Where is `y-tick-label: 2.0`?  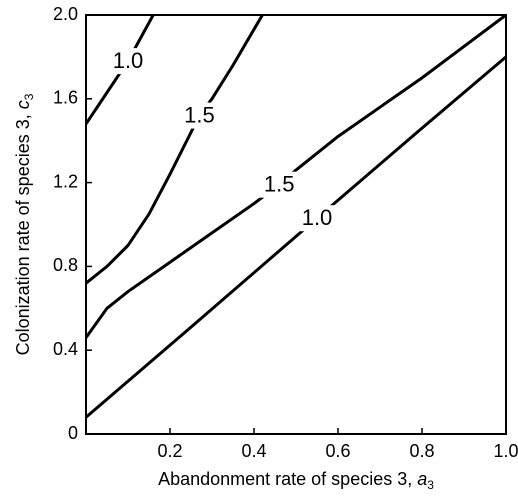 y-tick-label: 2.0 is located at coordinates (65, 14).